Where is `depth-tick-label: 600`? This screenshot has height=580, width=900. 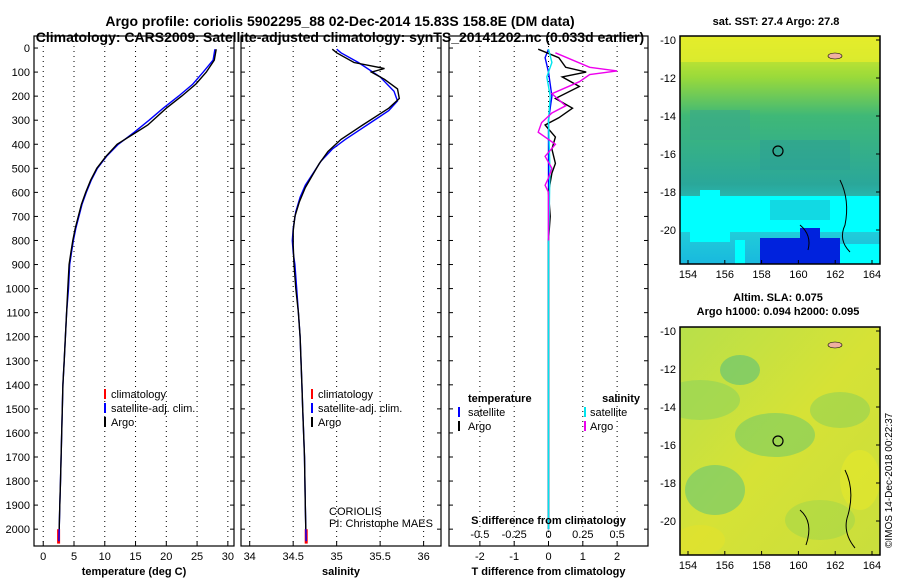
depth-tick-label: 600 is located at coordinates (21, 193).